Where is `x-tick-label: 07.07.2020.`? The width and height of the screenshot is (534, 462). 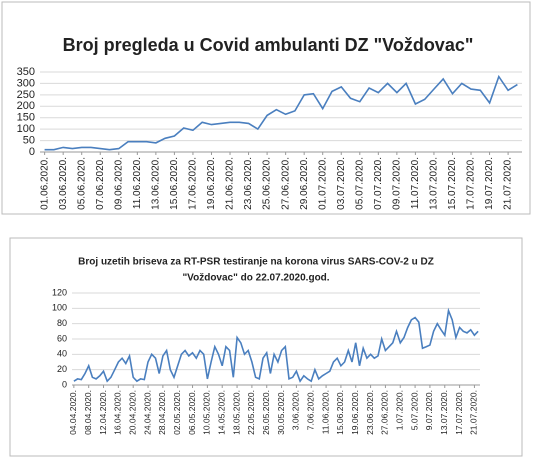
x-tick-label: 07.07.2020. is located at coordinates (378, 183).